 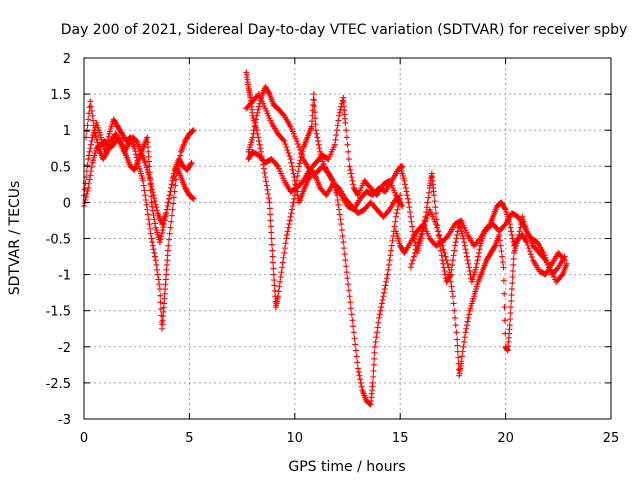 I want to click on y-tick-label: 0.5, so click(x=60, y=167).